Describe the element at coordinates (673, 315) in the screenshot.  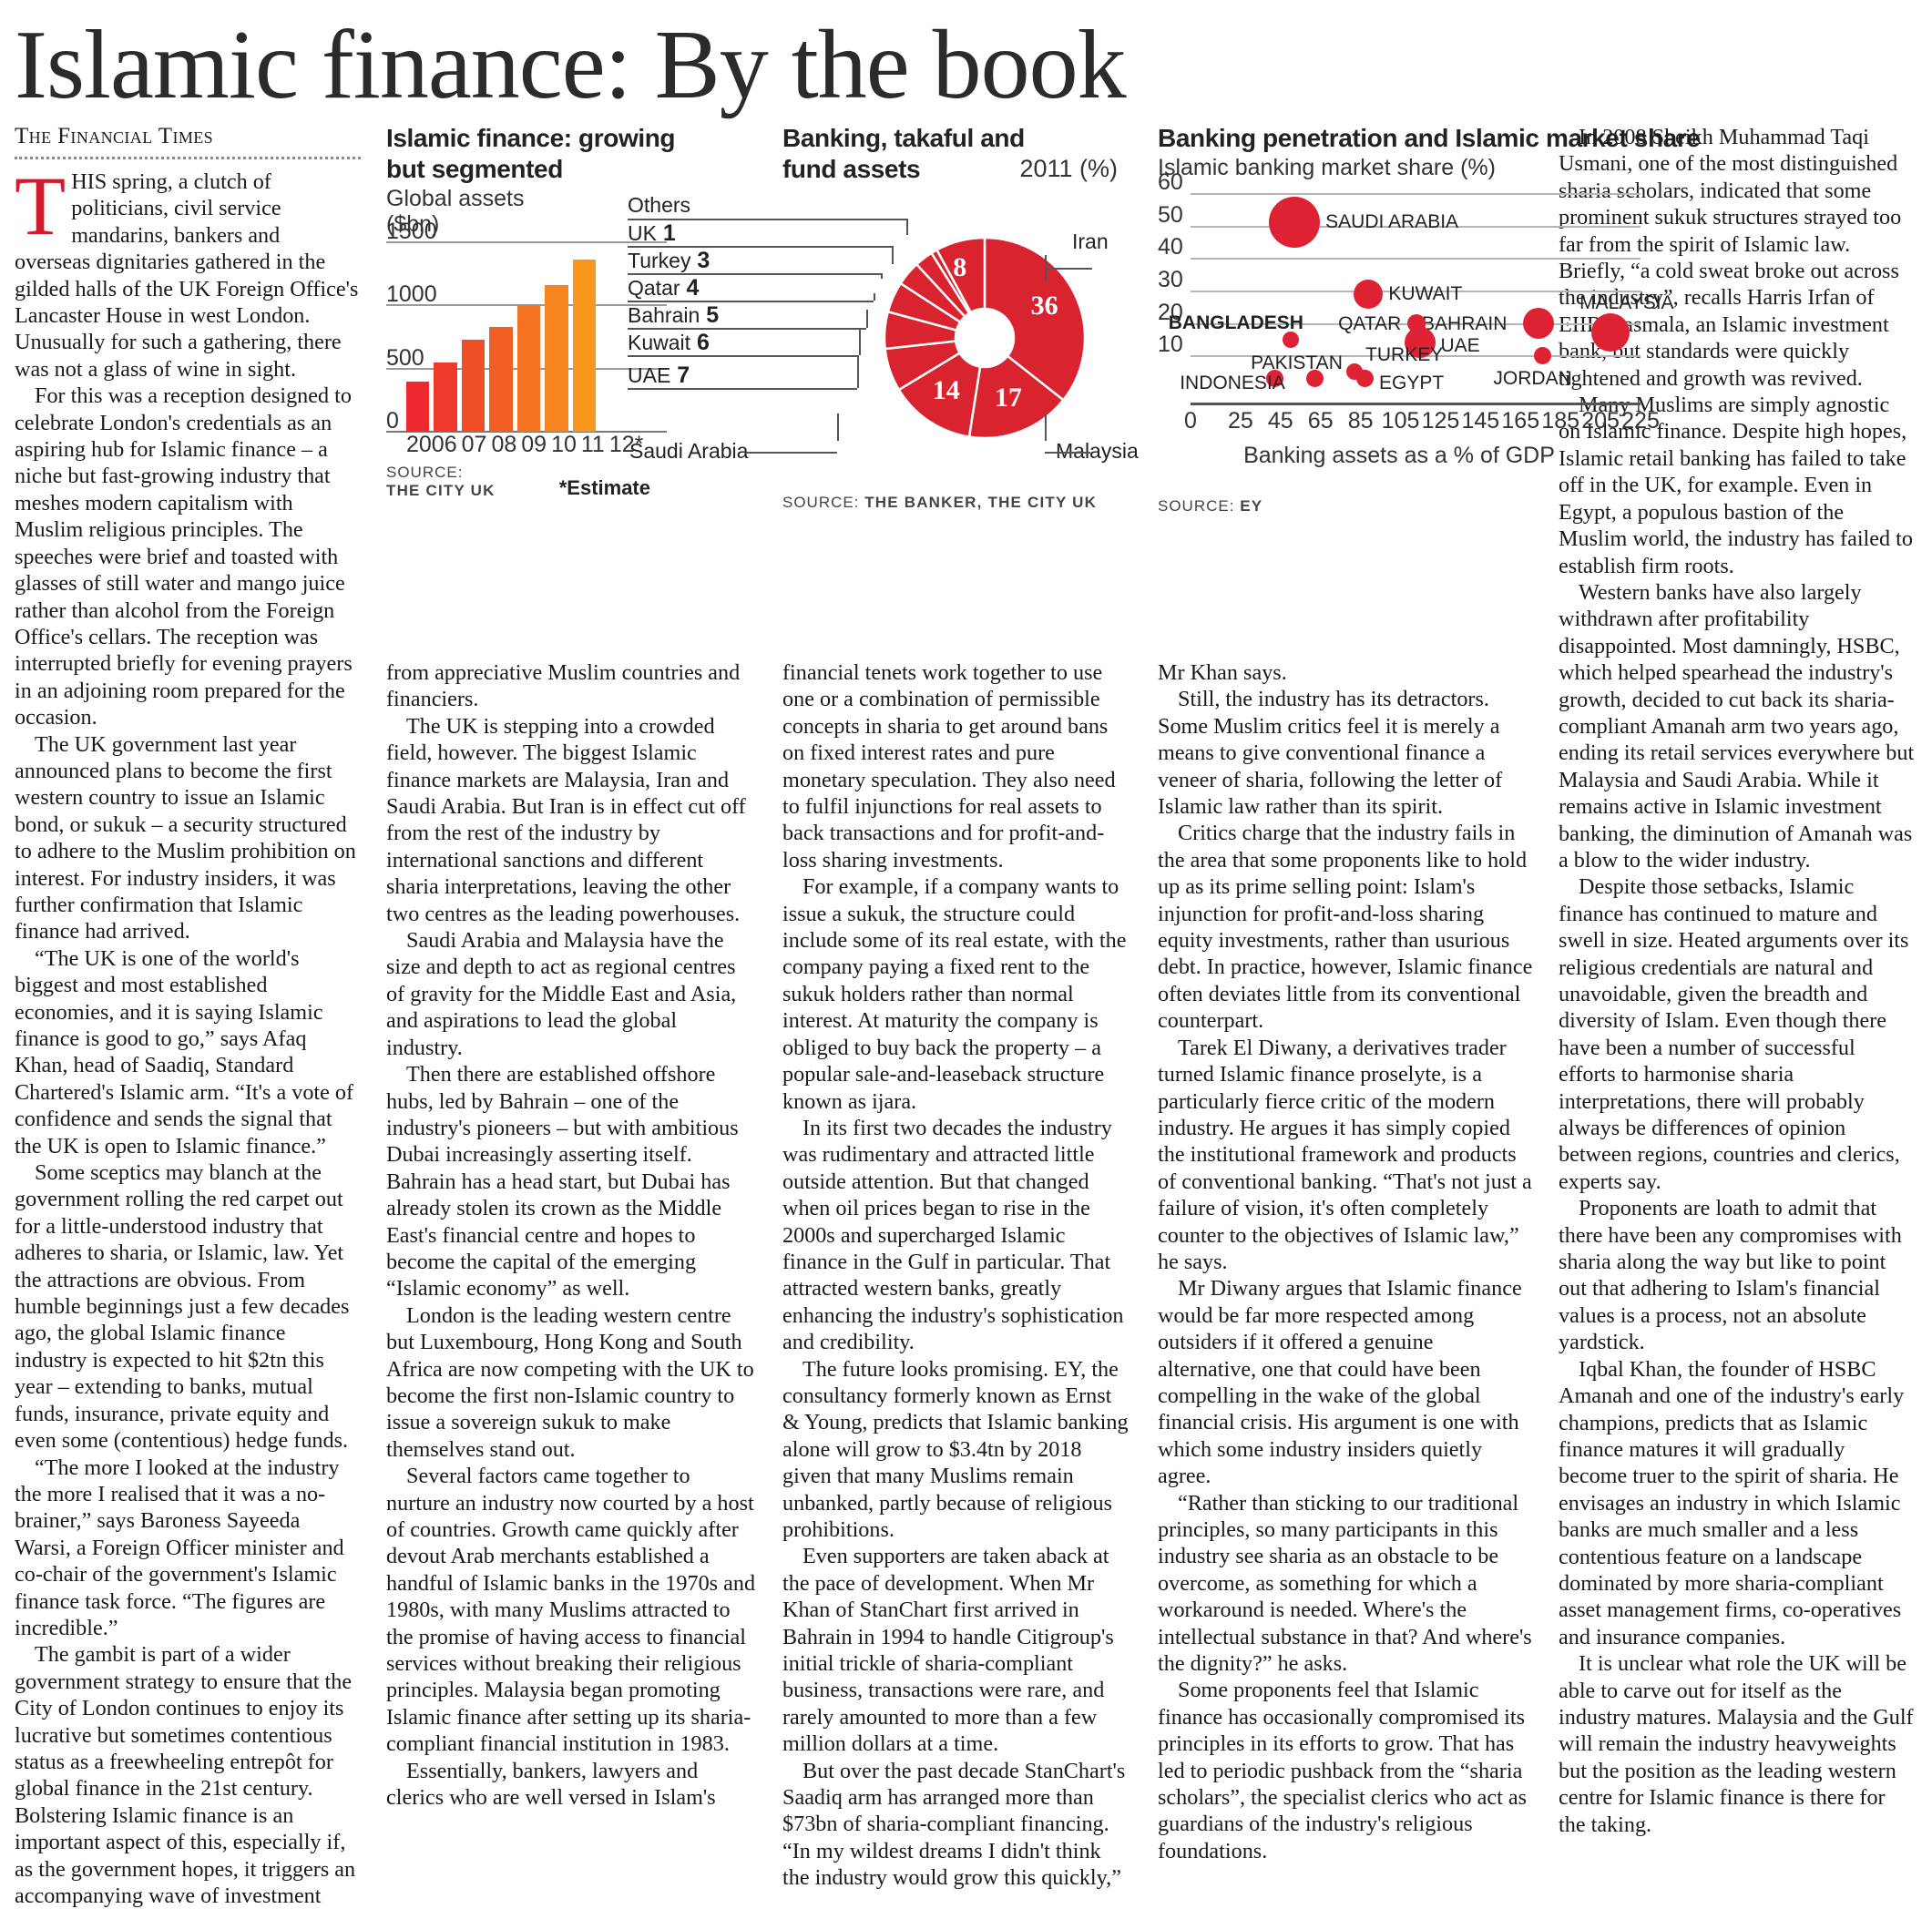
I see `pie-callout: Bahrain 5` at that location.